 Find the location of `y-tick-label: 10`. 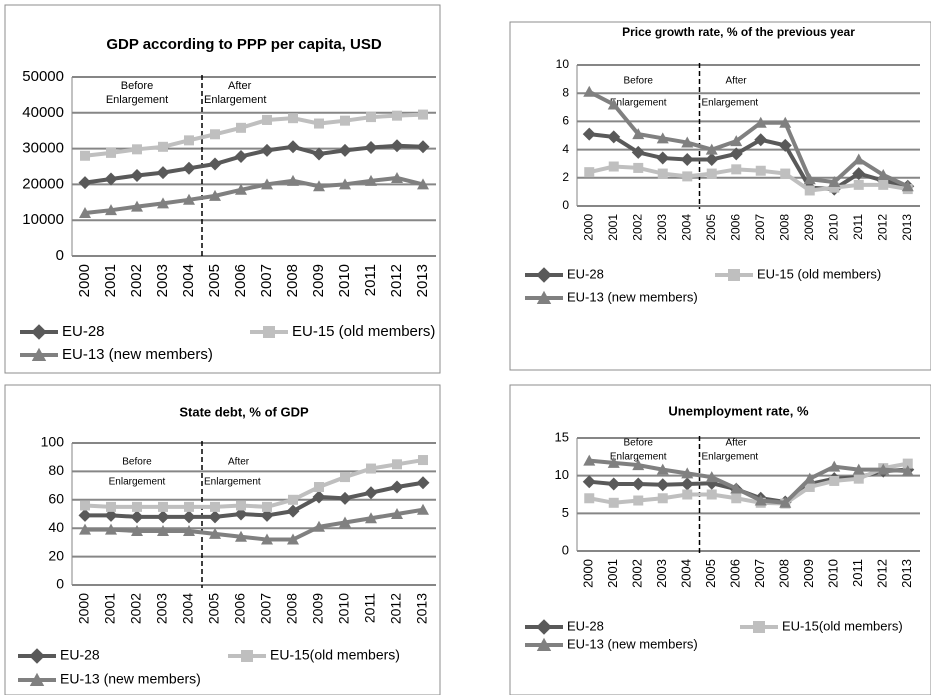

y-tick-label: 10 is located at coordinates (563, 64).